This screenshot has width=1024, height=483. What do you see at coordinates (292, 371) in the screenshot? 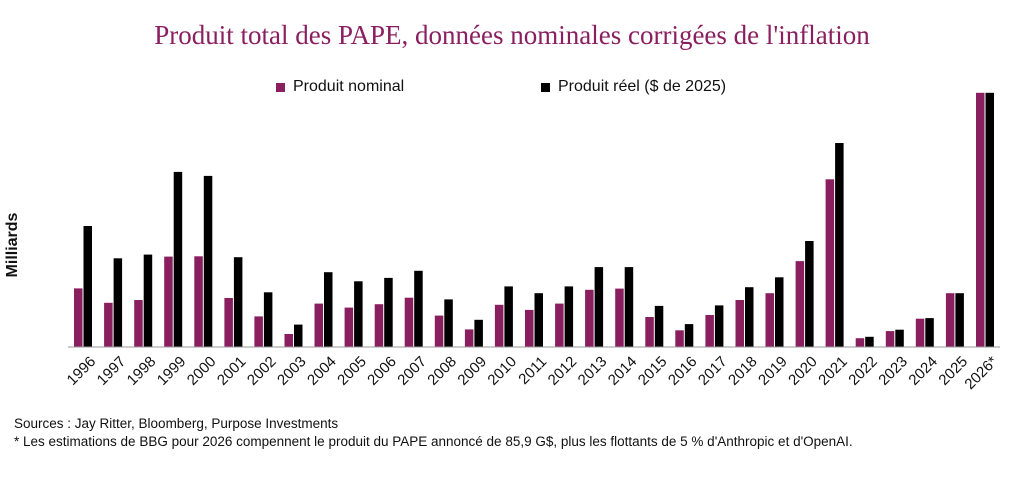
I see `x-tick-label: 2003` at bounding box center [292, 371].